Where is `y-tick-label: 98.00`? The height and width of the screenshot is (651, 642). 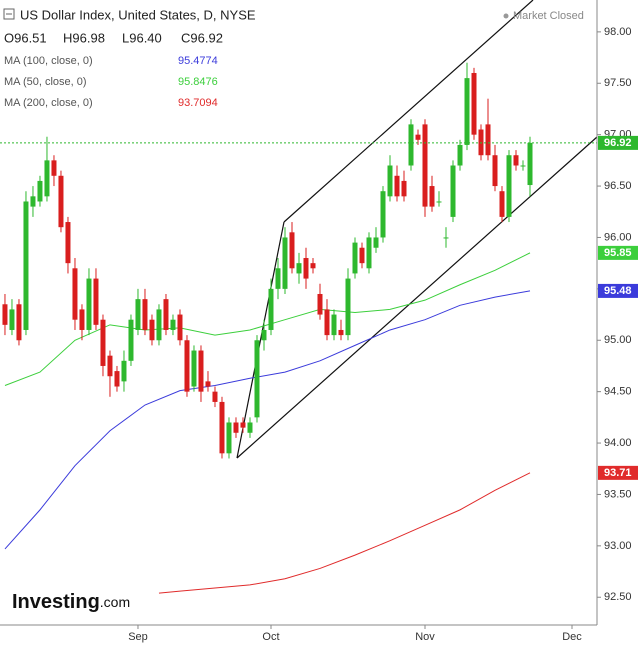 y-tick-label: 98.00 is located at coordinates (618, 32).